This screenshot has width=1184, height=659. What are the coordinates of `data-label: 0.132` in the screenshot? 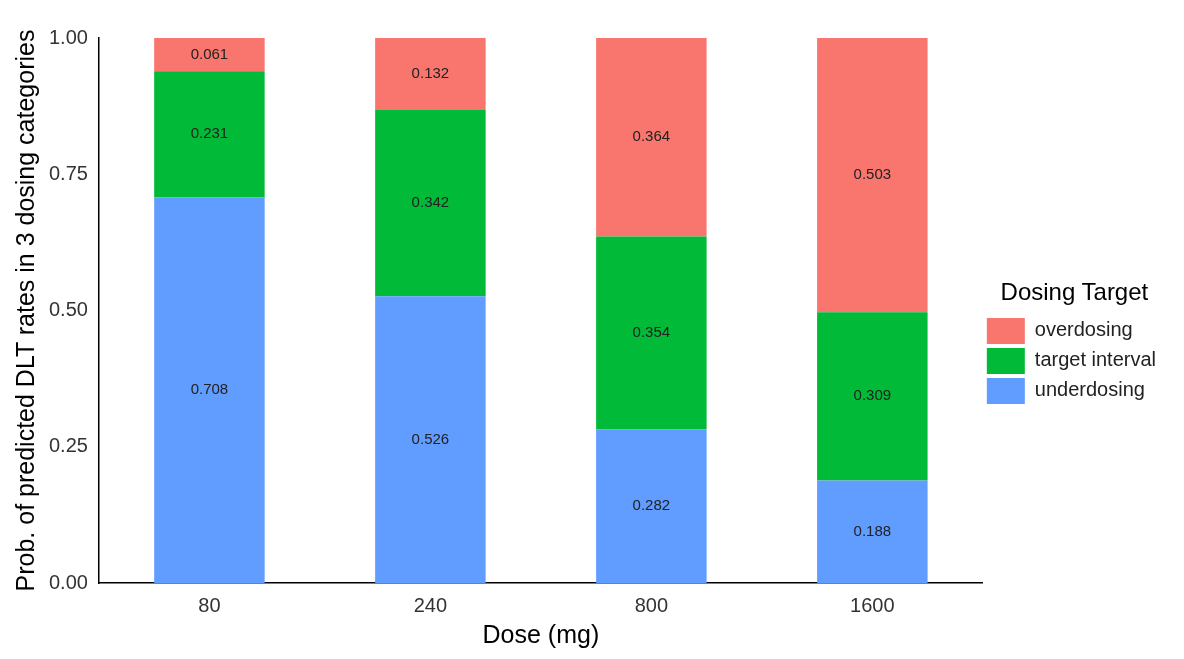 It's located at (430, 73).